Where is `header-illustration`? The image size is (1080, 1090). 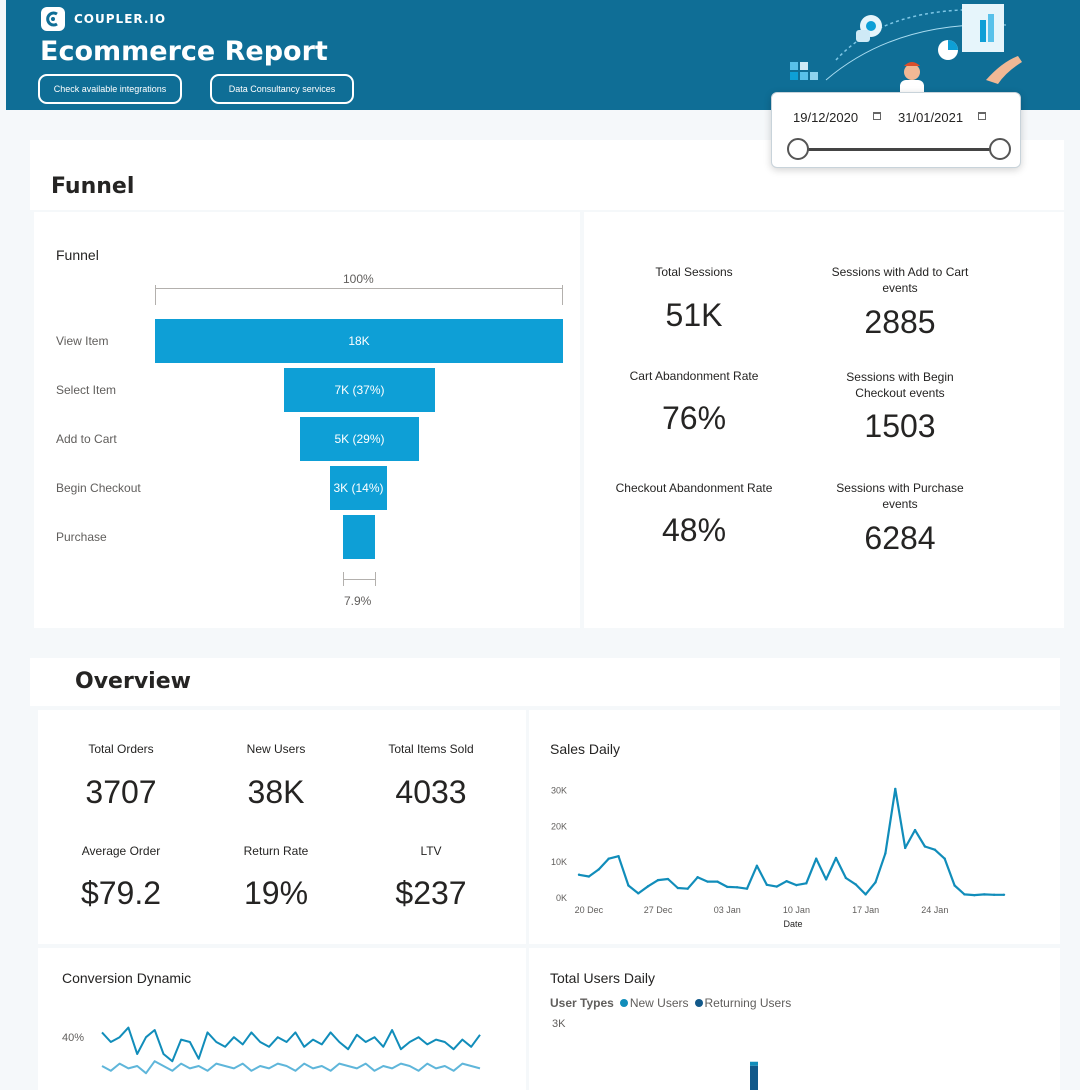
header-illustration is located at coordinates (906, 57).